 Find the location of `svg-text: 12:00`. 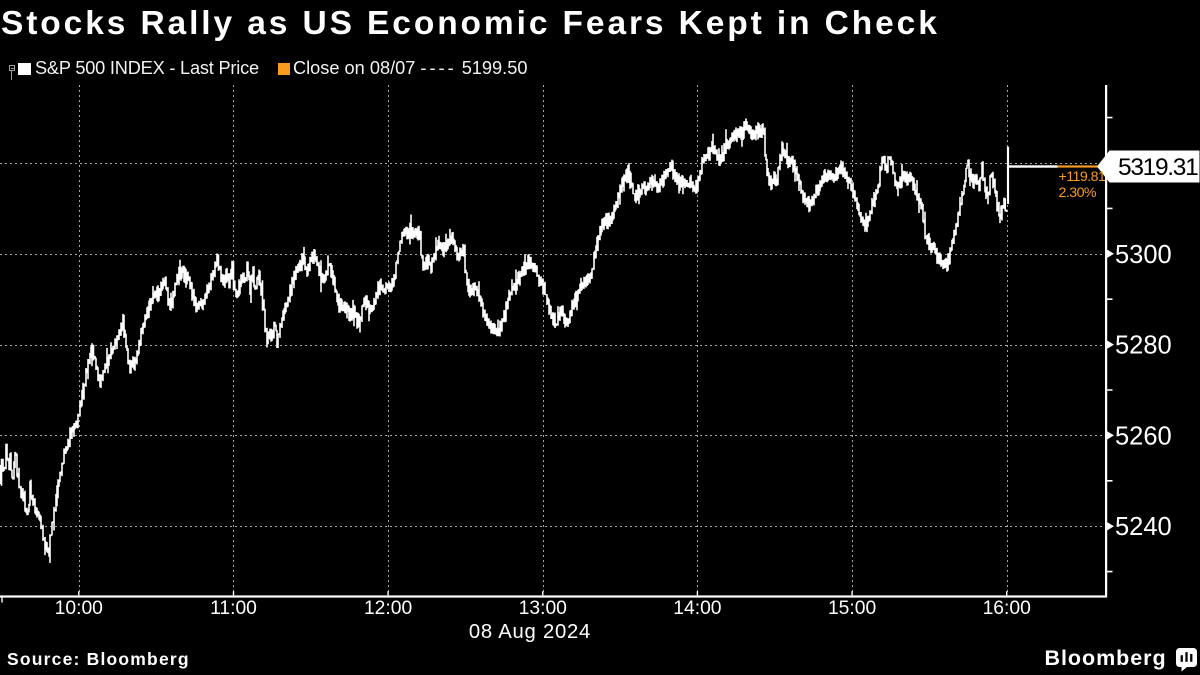

svg-text: 12:00 is located at coordinates (388, 608).